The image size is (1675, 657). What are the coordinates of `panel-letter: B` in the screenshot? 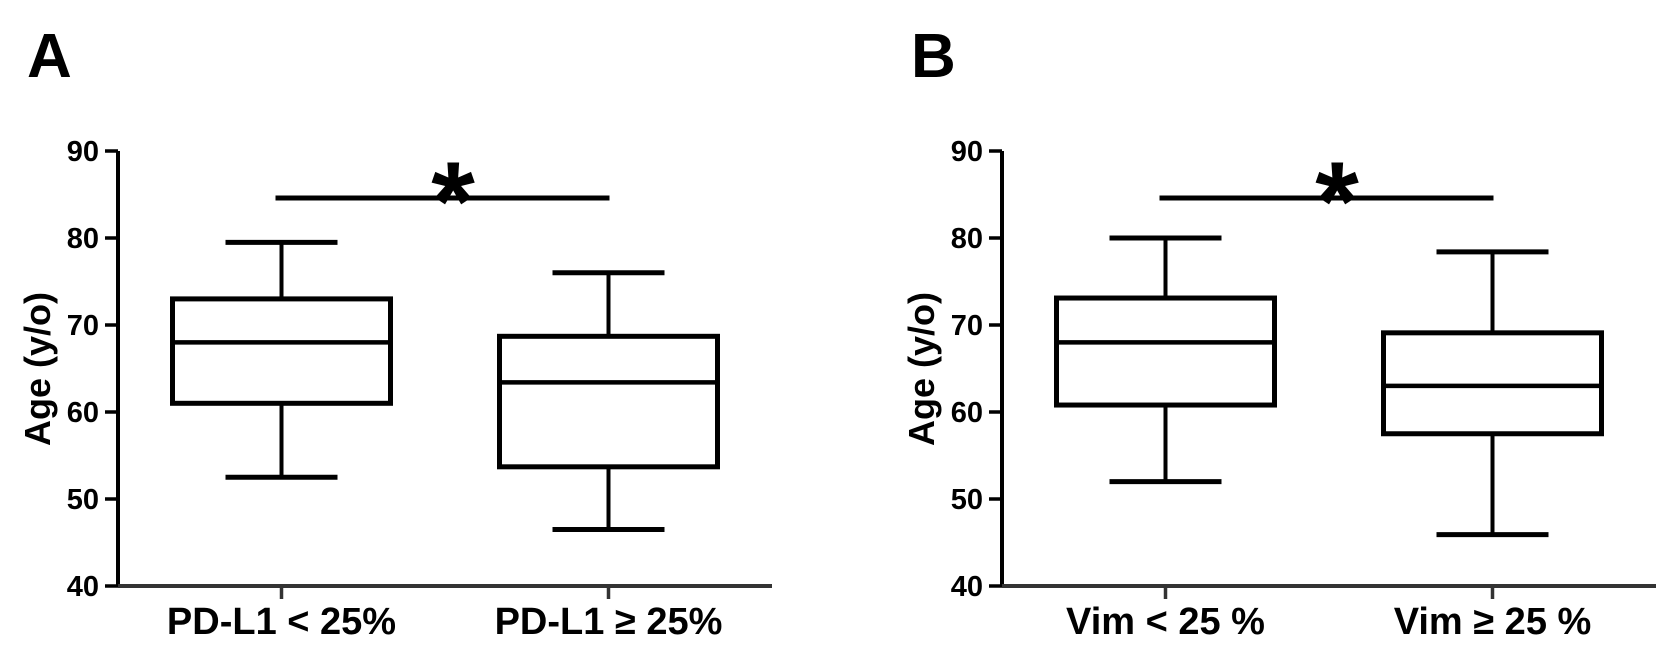 It's located at (933, 56).